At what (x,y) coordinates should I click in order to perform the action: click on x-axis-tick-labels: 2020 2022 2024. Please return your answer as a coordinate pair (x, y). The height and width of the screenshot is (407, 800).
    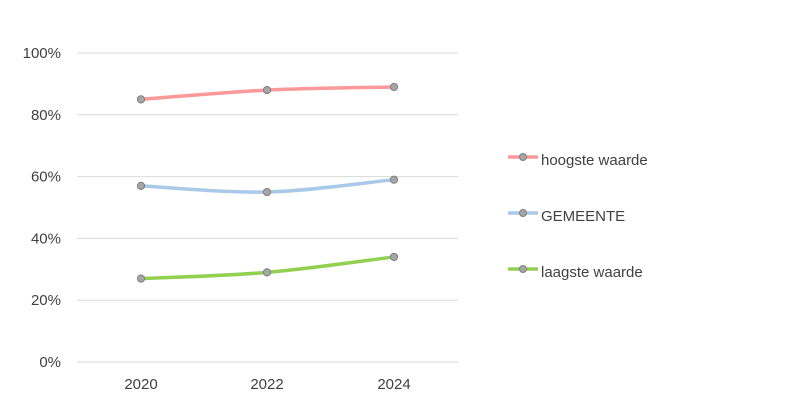
    Looking at the image, I should click on (267, 384).